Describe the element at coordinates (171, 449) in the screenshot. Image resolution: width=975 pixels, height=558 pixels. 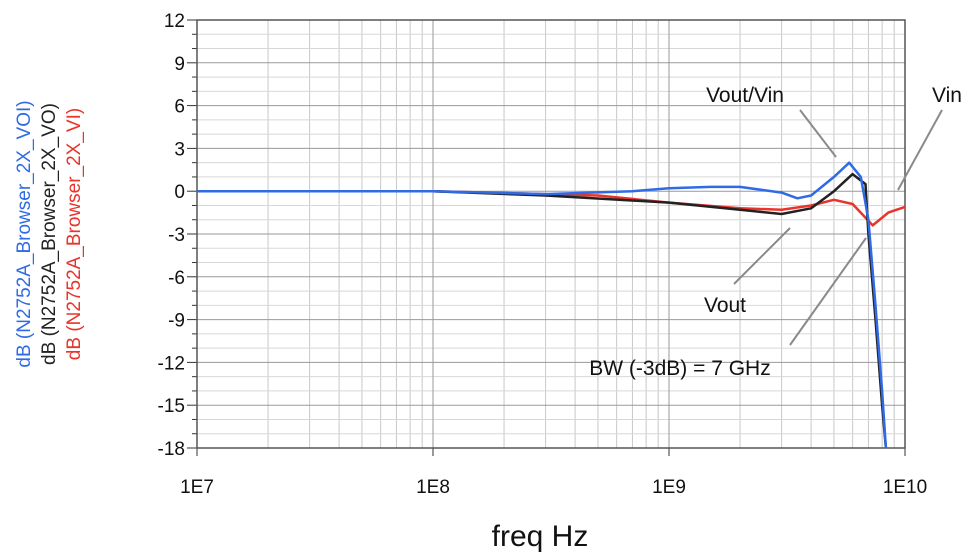
I see `y-tick-label: -18` at that location.